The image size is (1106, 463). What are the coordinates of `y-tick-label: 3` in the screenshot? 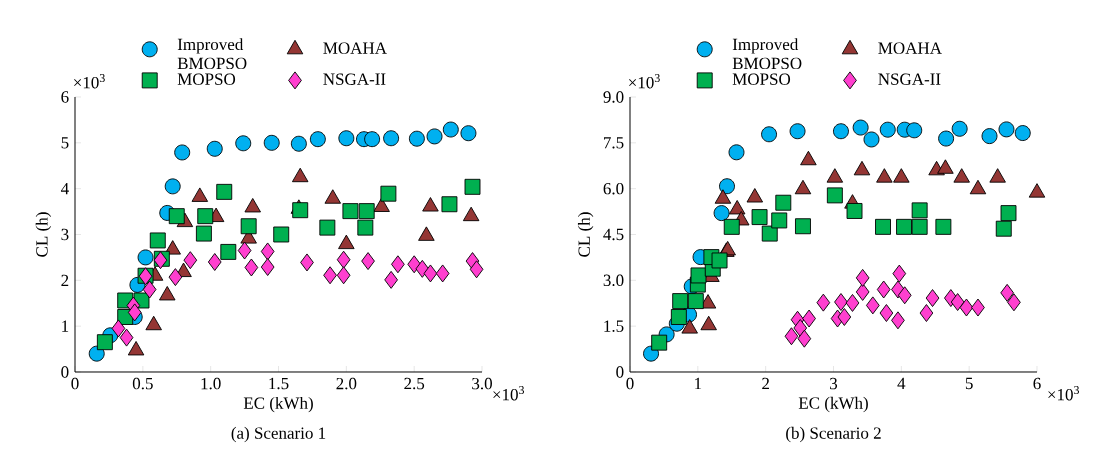 It's located at (65, 234).